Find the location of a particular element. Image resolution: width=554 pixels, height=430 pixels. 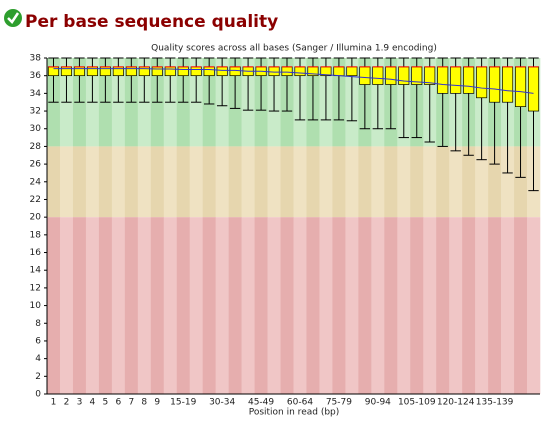

x-tick-label: 120-124 is located at coordinates (456, 403).